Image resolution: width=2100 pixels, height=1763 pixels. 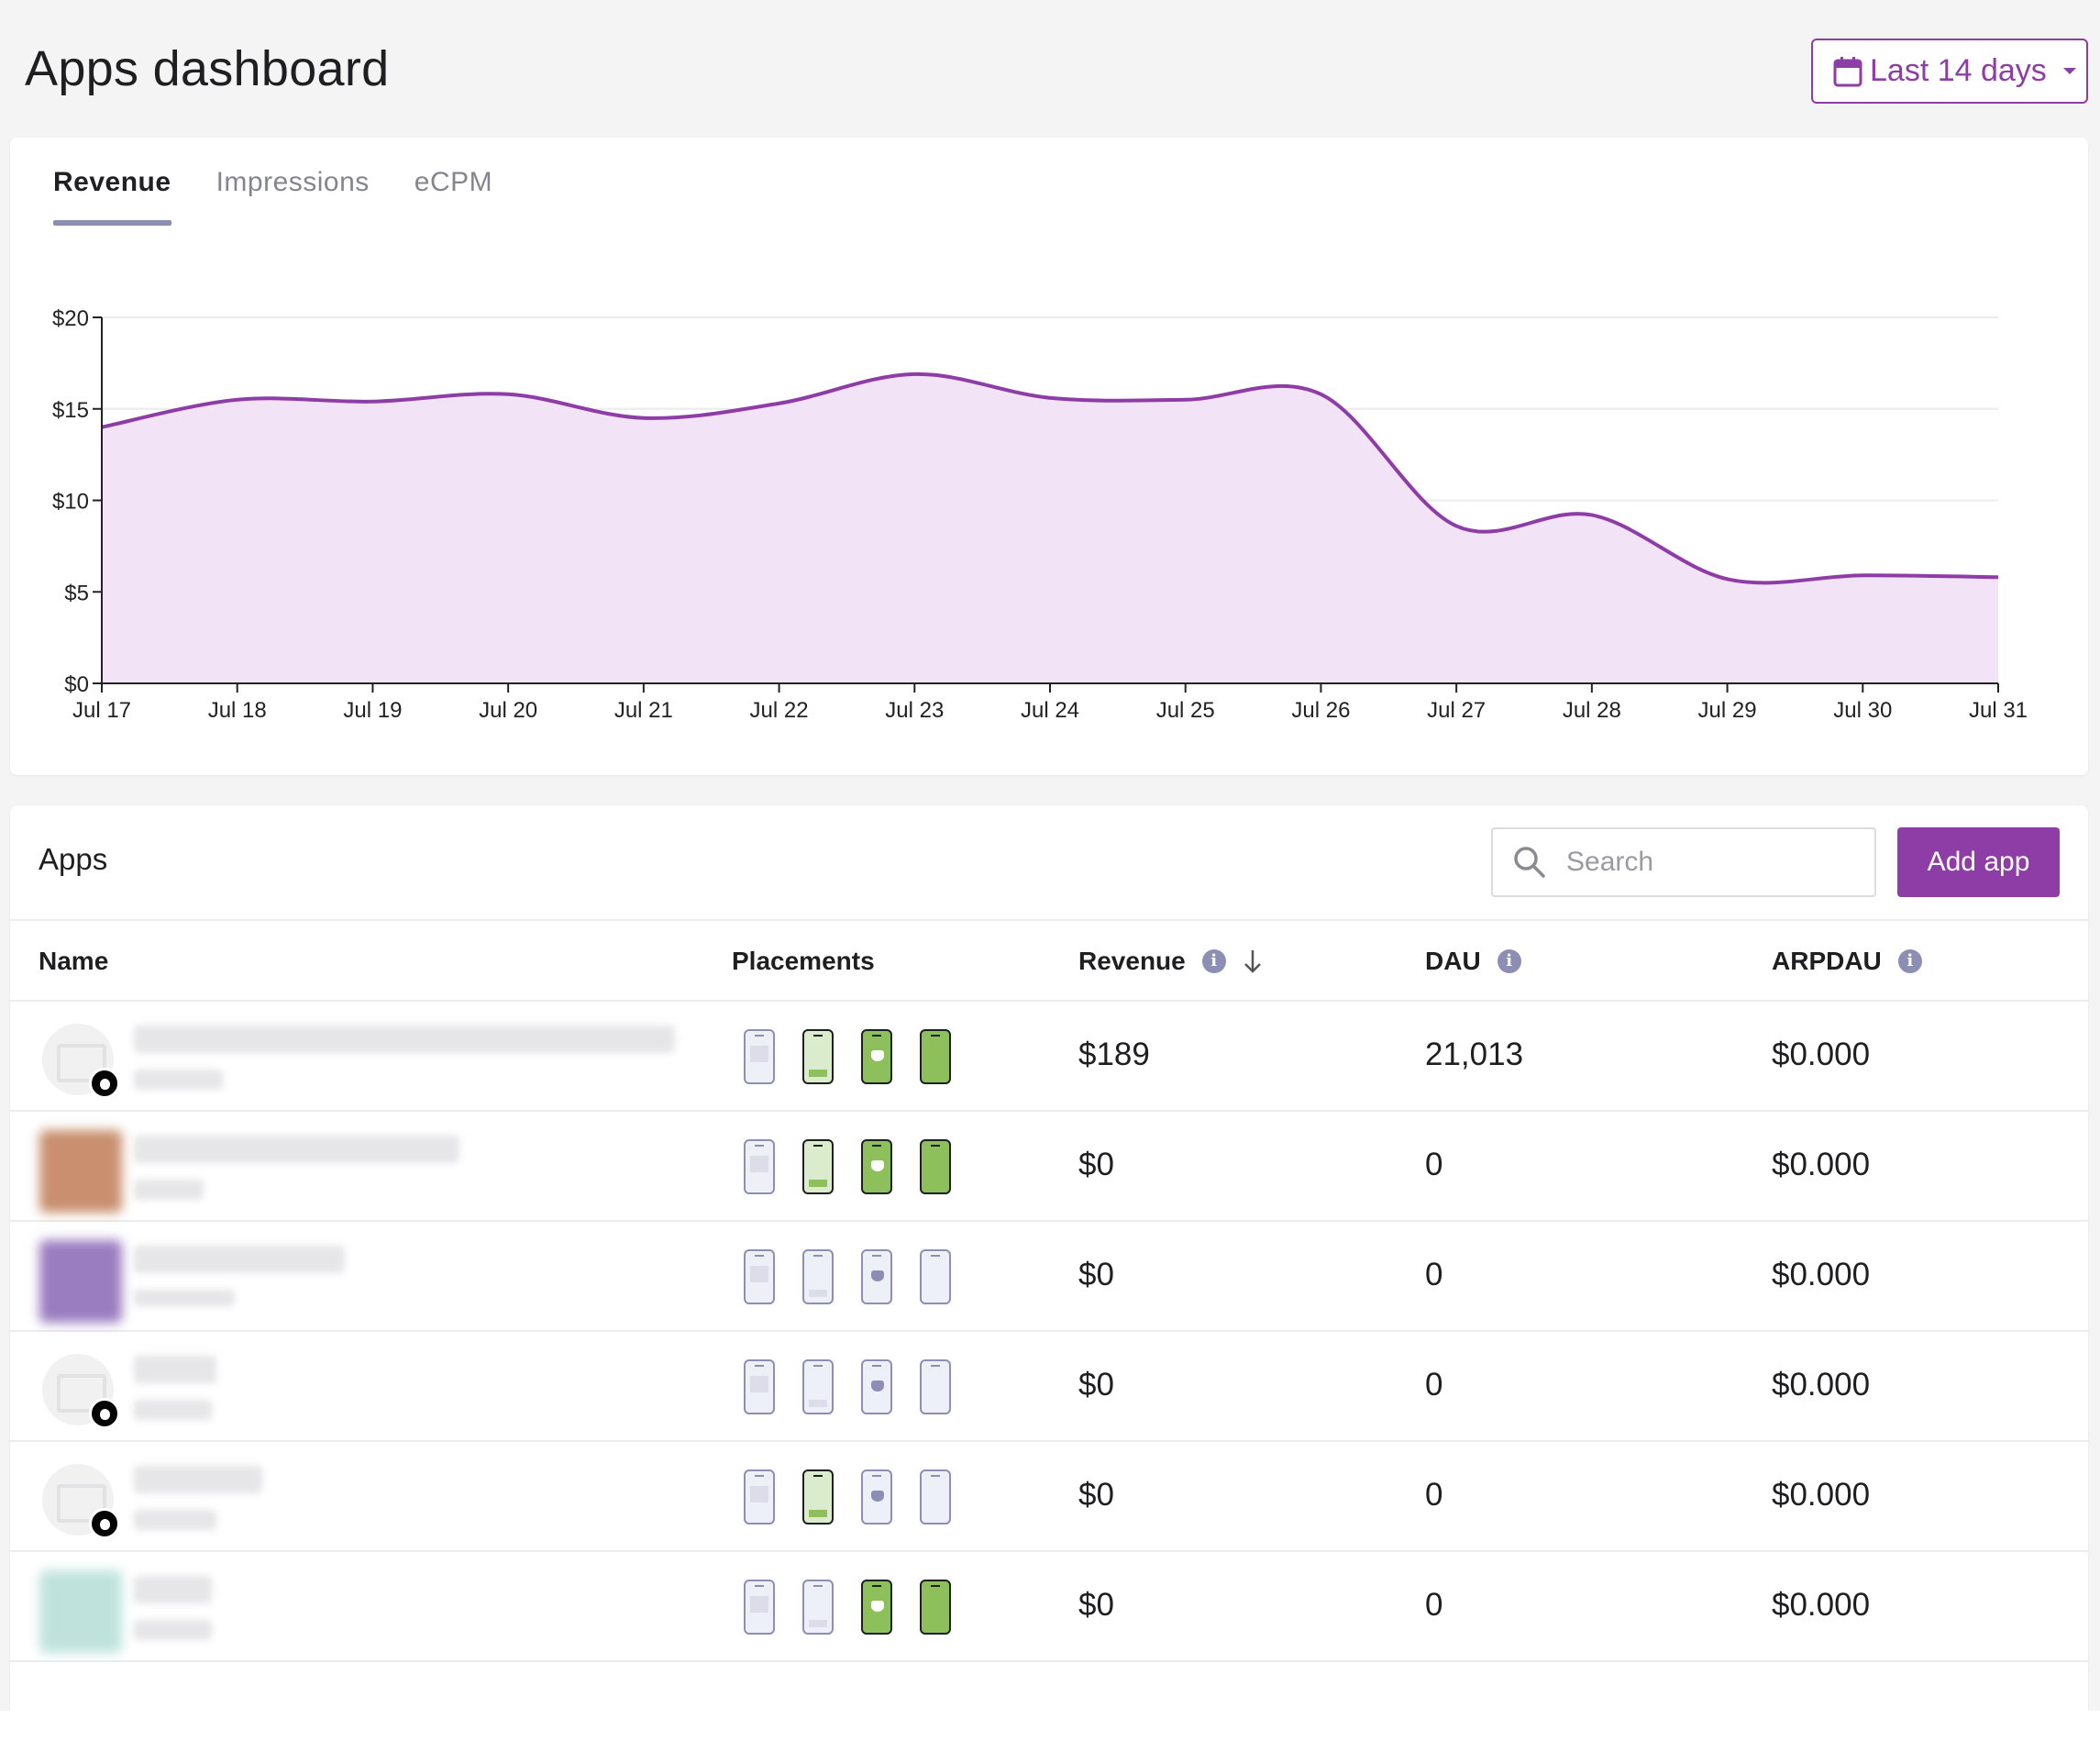 I want to click on metric-tabs: Revenue Impressions eCPM, so click(x=295, y=197).